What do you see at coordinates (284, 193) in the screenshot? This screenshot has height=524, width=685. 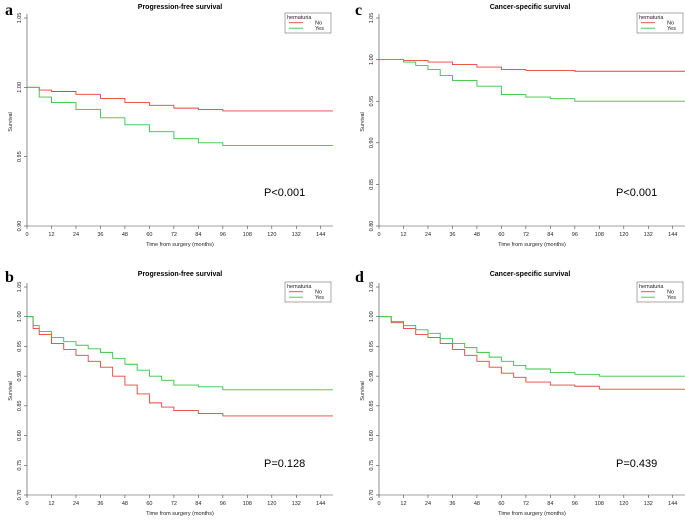 I see `p-value-label: P<0.001` at bounding box center [284, 193].